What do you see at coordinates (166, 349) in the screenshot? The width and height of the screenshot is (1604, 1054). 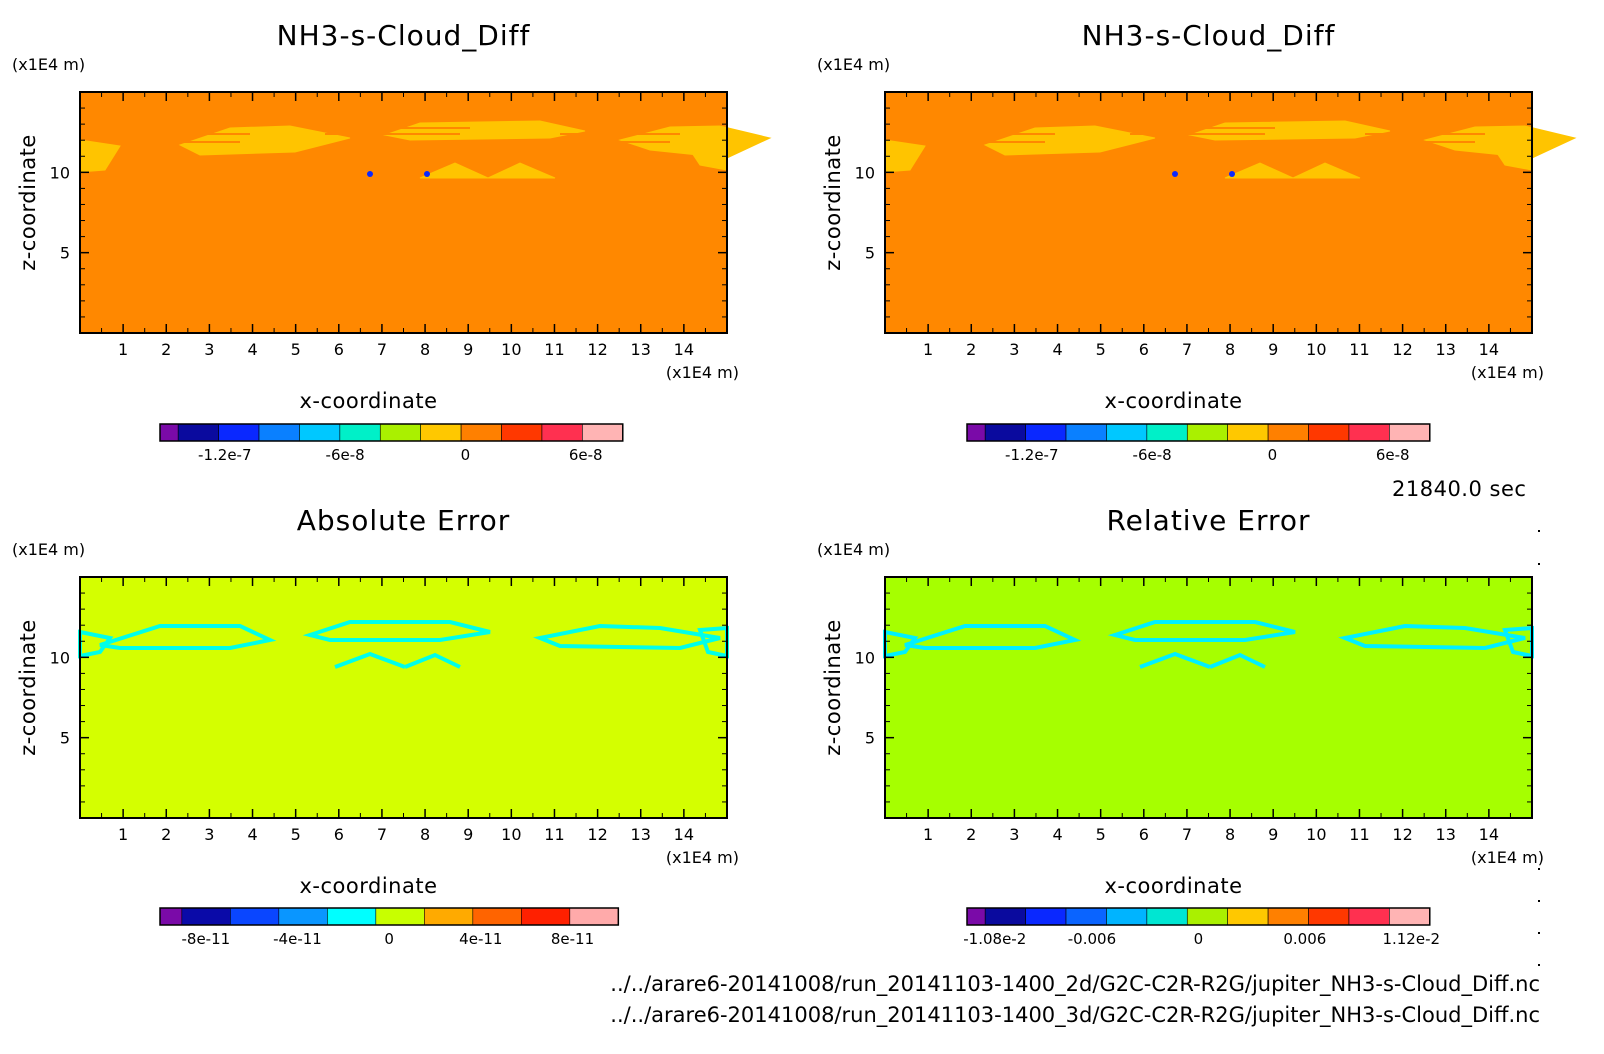 I see `x-tick-label: 2` at bounding box center [166, 349].